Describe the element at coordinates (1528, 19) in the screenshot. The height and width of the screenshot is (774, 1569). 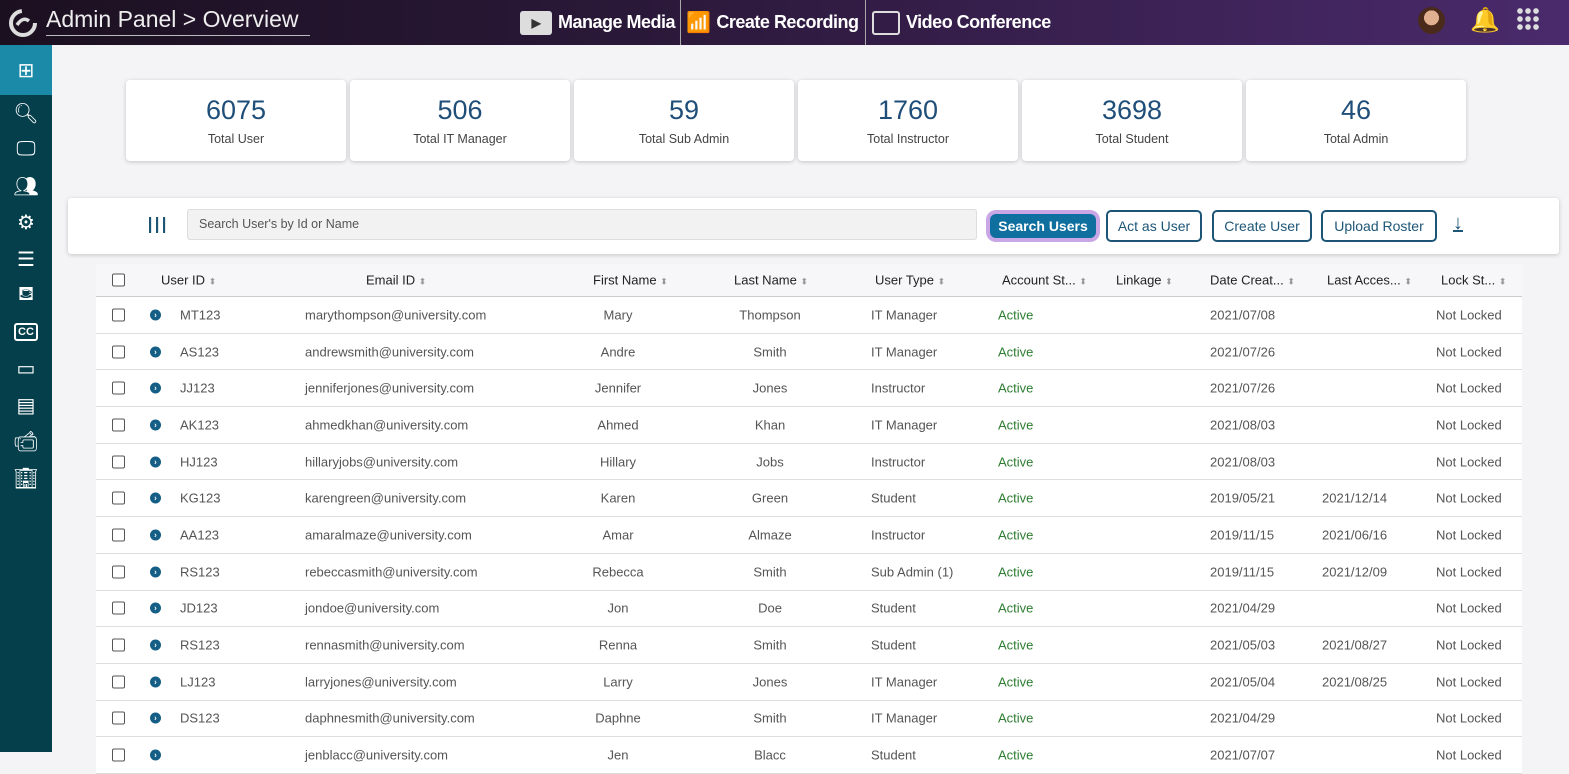
I see `apps-grid-icon` at that location.